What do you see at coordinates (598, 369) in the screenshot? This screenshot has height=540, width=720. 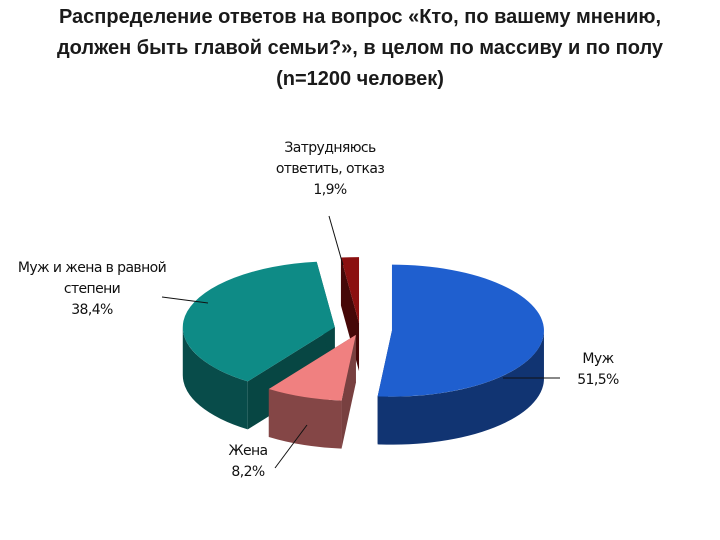 I see `slice-label-1: Муж 51,5%` at bounding box center [598, 369].